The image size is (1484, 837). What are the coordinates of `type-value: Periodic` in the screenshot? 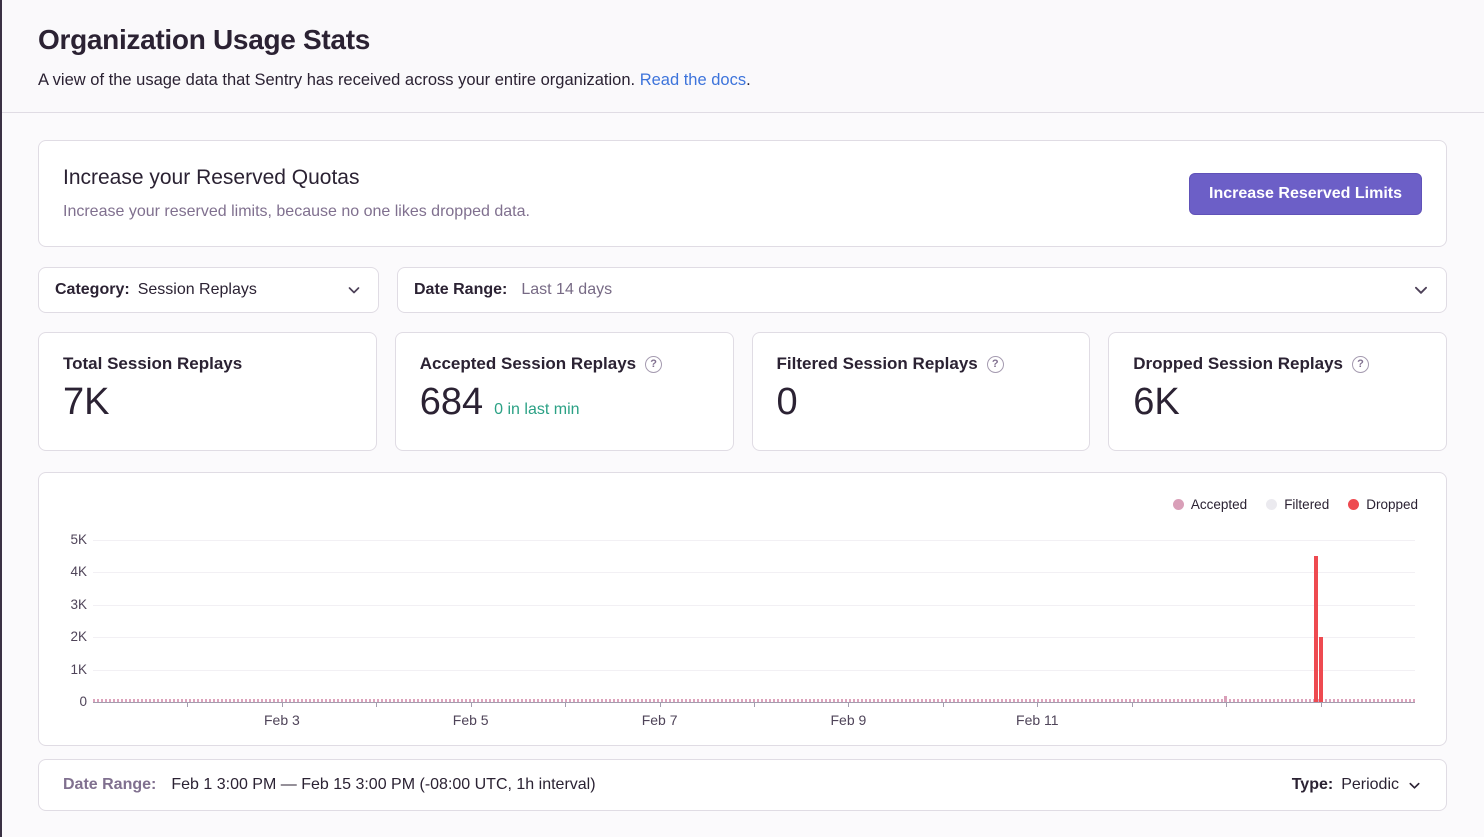 It's located at (1370, 784).